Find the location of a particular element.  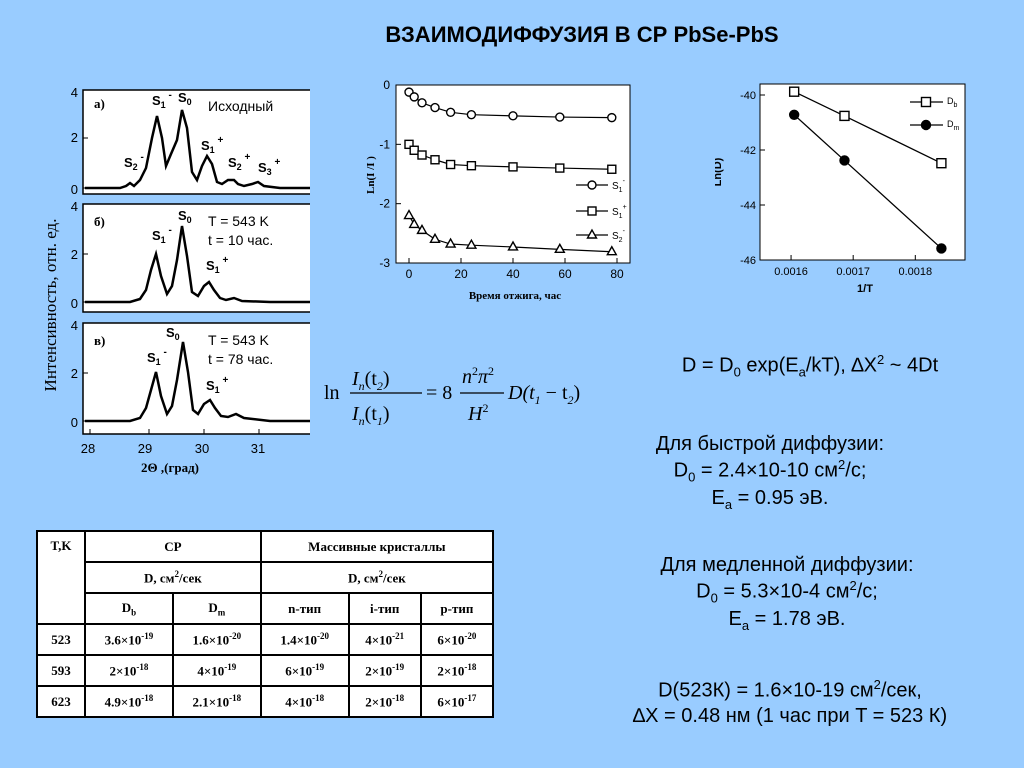

x-tick-label: 60 is located at coordinates (565, 274).